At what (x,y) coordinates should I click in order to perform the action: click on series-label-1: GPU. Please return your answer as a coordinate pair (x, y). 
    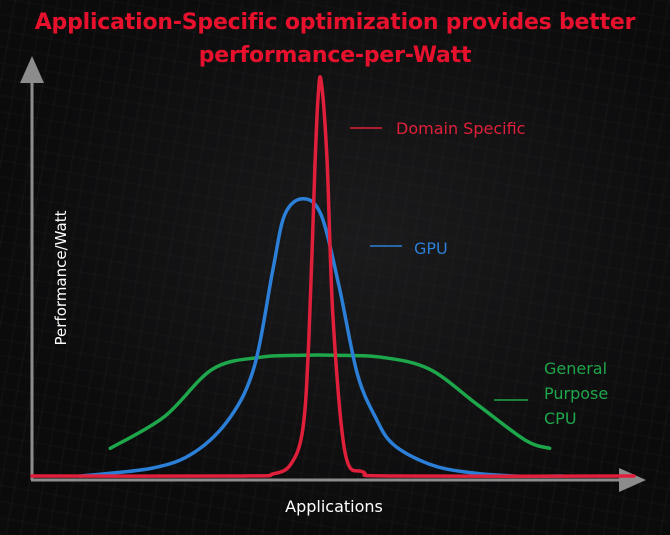
    Looking at the image, I should click on (431, 248).